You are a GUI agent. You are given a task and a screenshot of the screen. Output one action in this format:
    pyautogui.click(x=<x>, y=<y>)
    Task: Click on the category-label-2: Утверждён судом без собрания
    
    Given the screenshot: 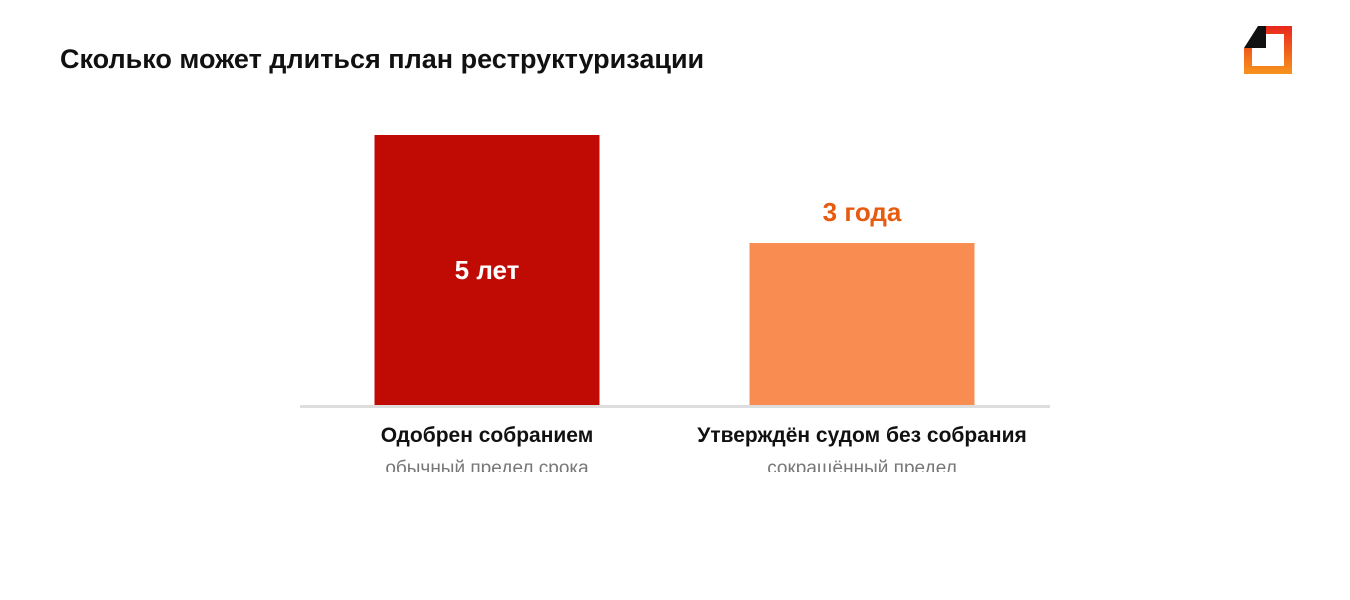 What is the action you would take?
    pyautogui.click(x=862, y=435)
    